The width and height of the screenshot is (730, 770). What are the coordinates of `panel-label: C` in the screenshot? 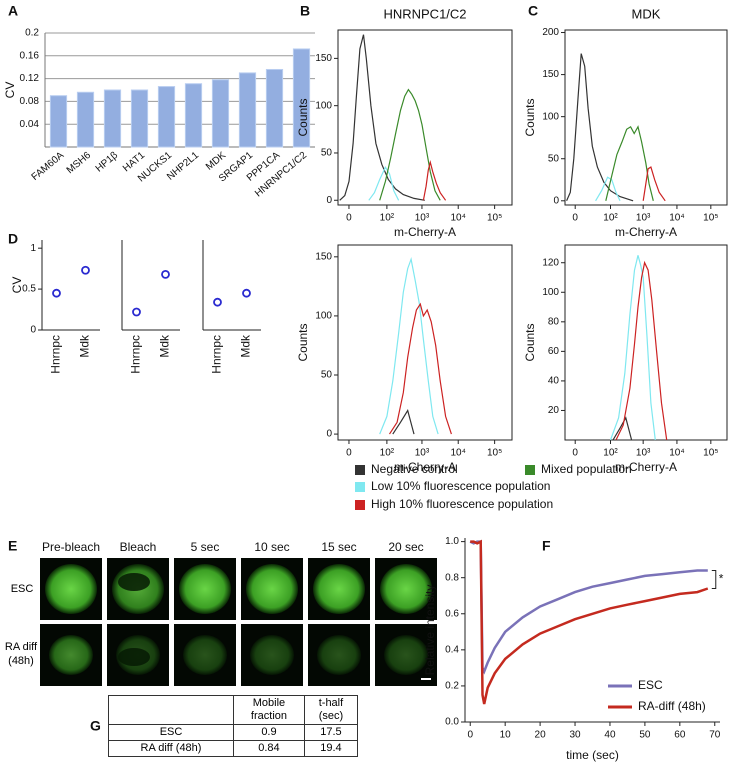 It's located at (533, 11).